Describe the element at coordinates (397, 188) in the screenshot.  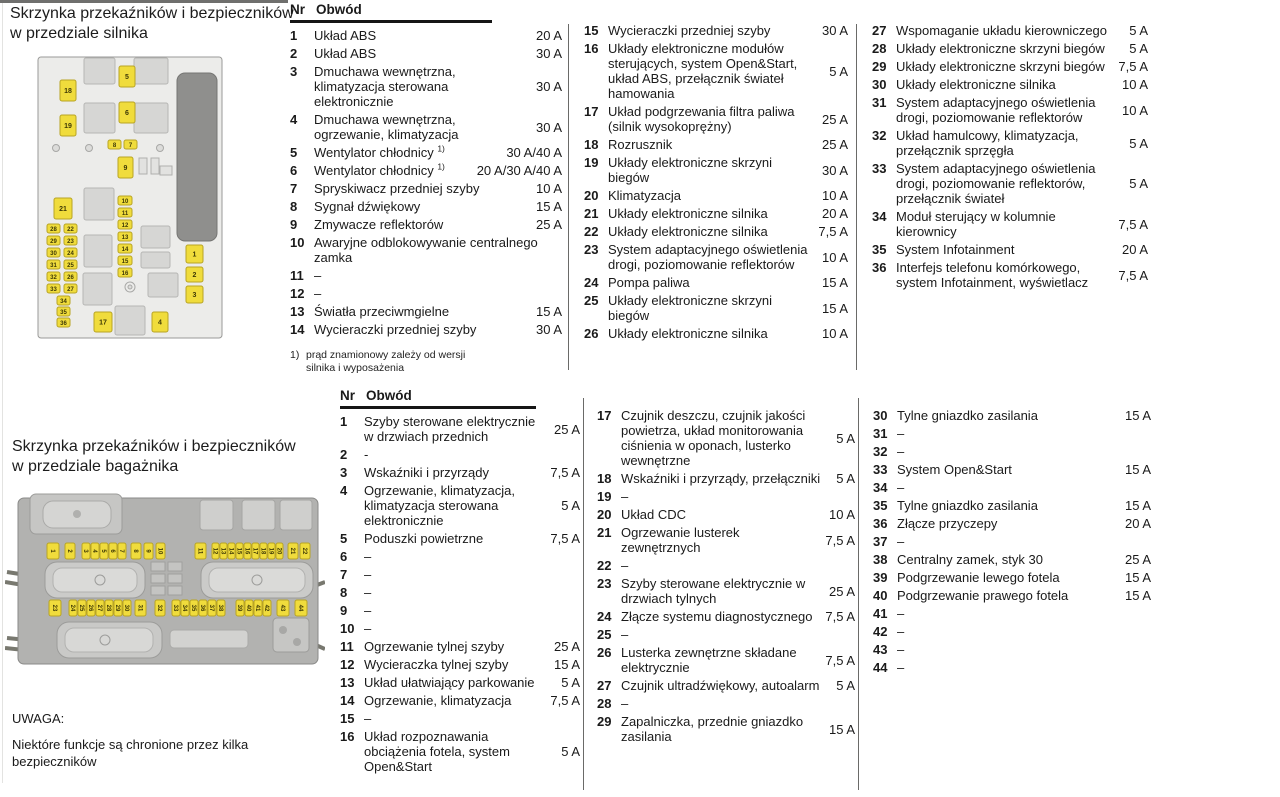
I see `fuse-circuit-label: Spryskiwacz przedniej szyby` at that location.